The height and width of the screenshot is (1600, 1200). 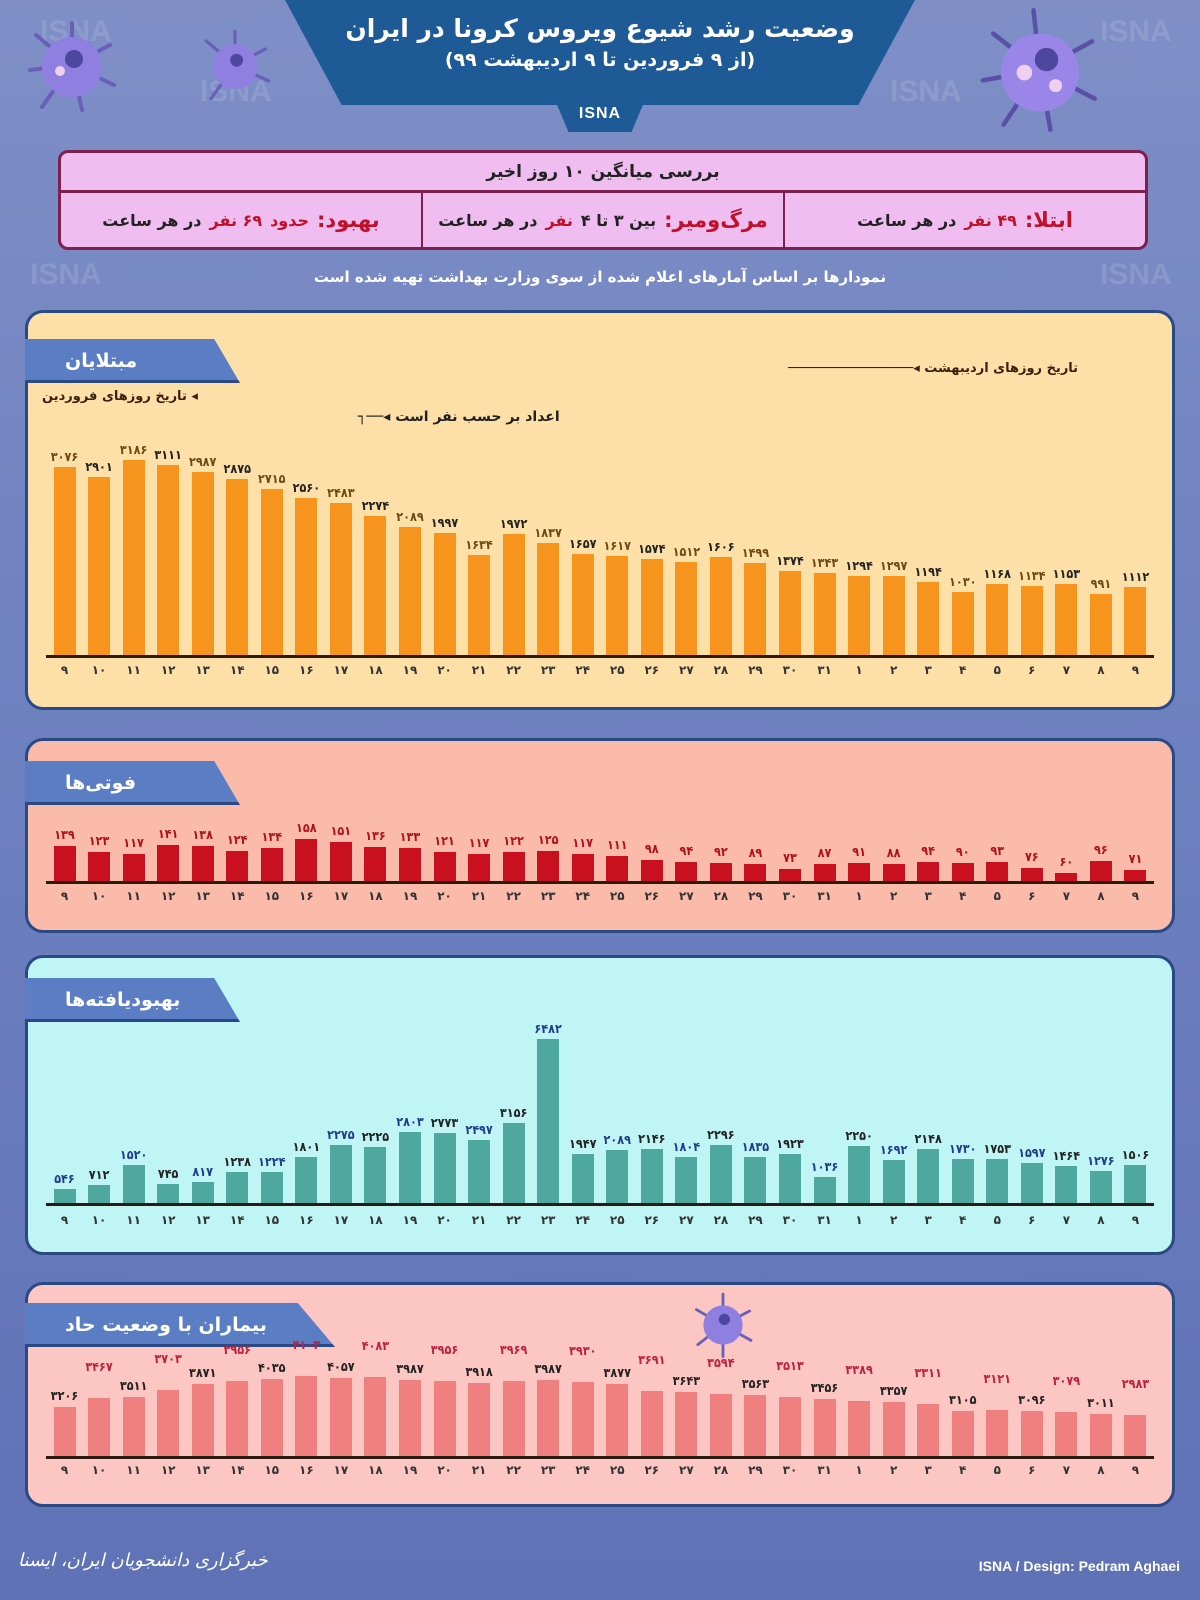 I want to click on x-tick-label: ۹, so click(x=1135, y=670).